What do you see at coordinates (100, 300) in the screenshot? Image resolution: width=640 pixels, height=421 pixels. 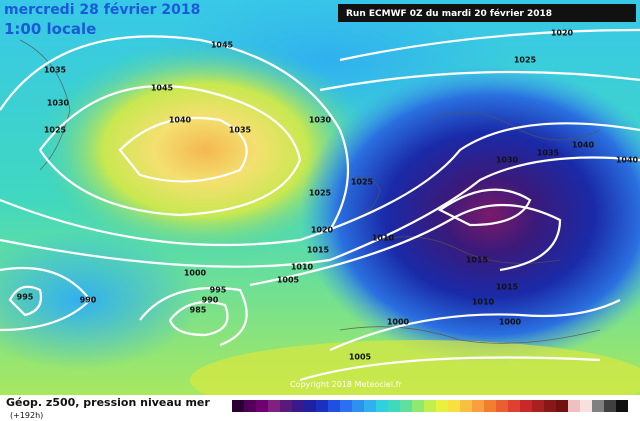 I see `field` at bounding box center [100, 300].